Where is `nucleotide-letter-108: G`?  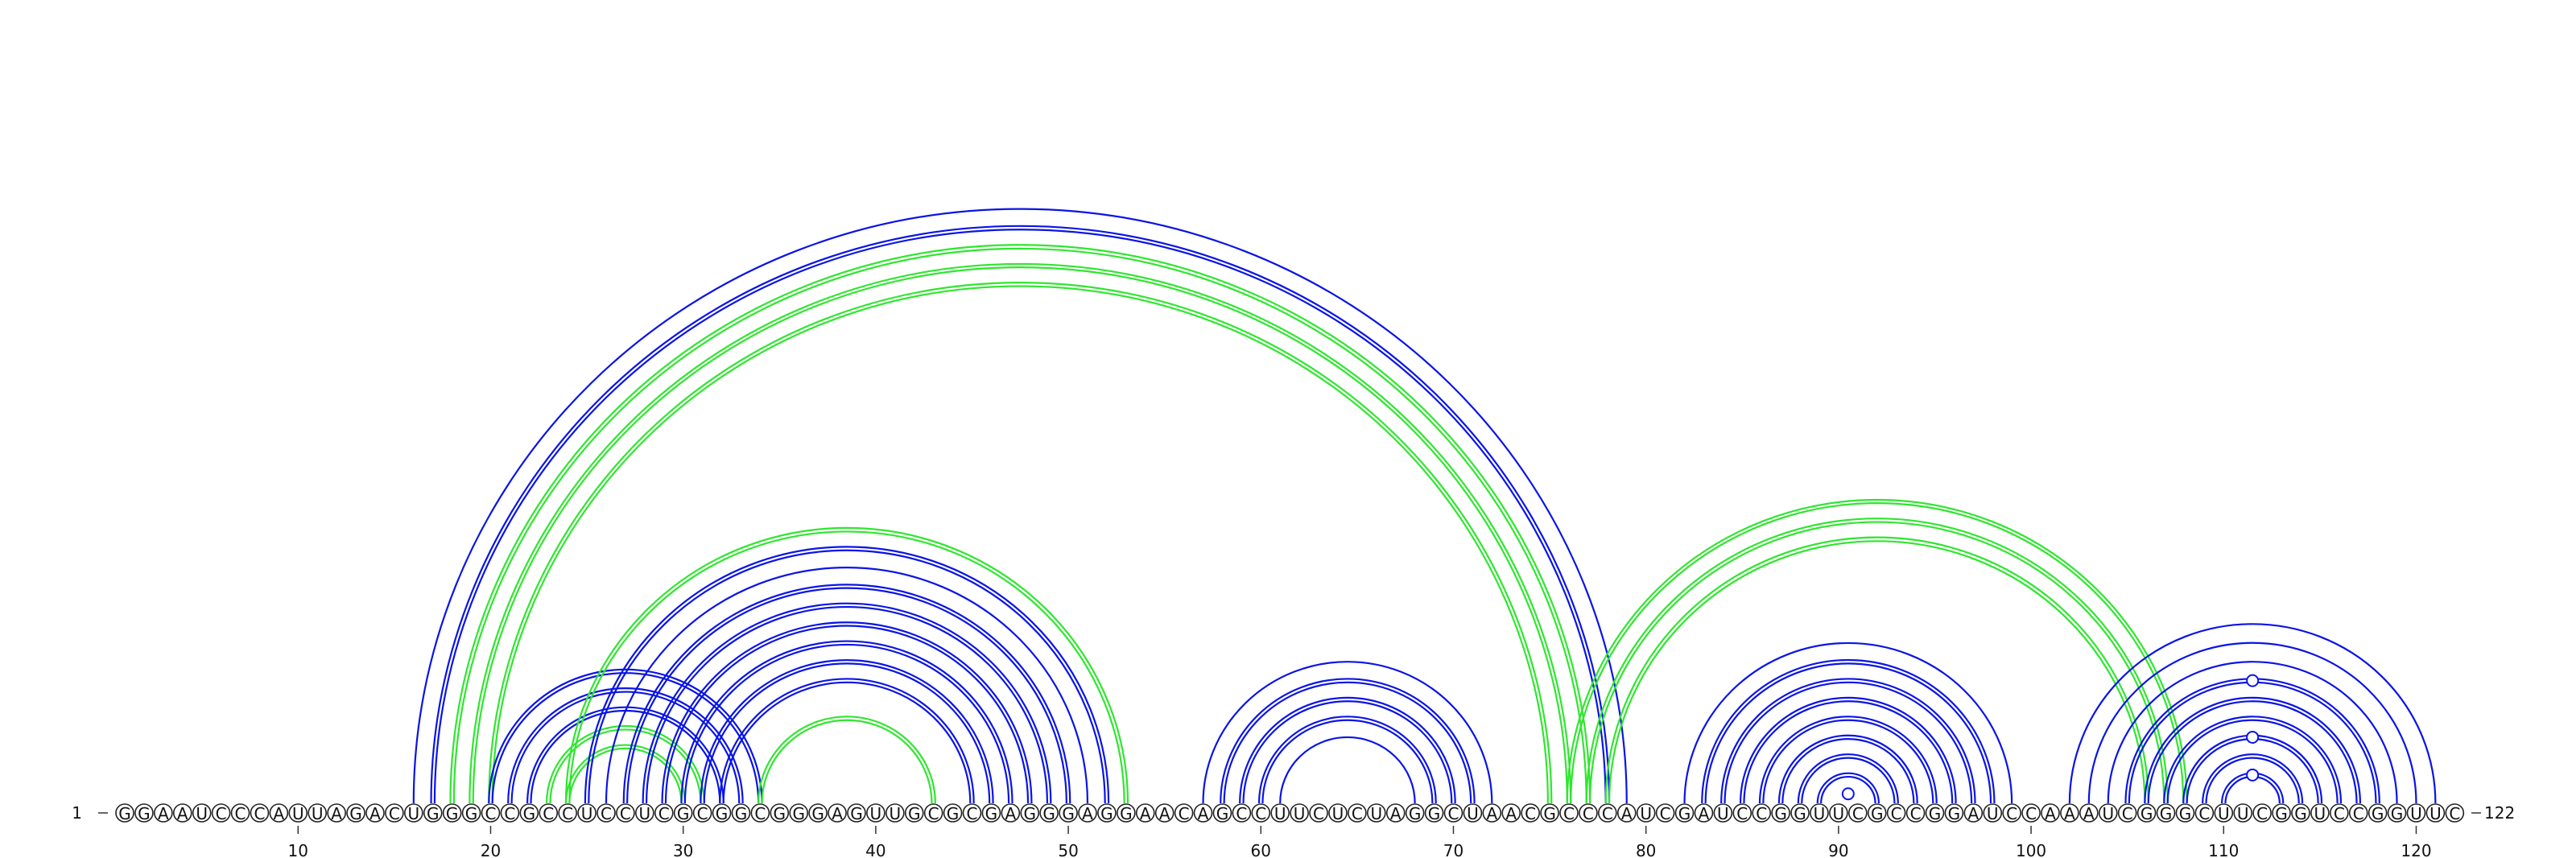
nucleotide-letter-108: G is located at coordinates (2185, 814).